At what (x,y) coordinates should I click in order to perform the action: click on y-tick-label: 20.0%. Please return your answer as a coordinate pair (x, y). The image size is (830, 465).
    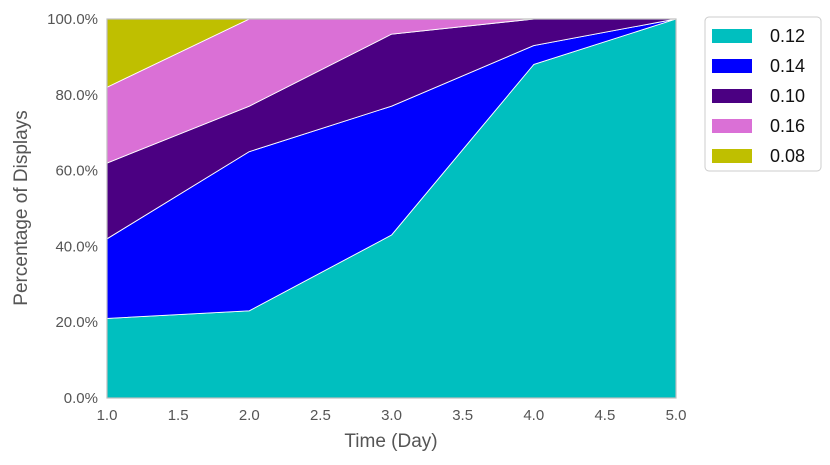
    Looking at the image, I should click on (76, 322).